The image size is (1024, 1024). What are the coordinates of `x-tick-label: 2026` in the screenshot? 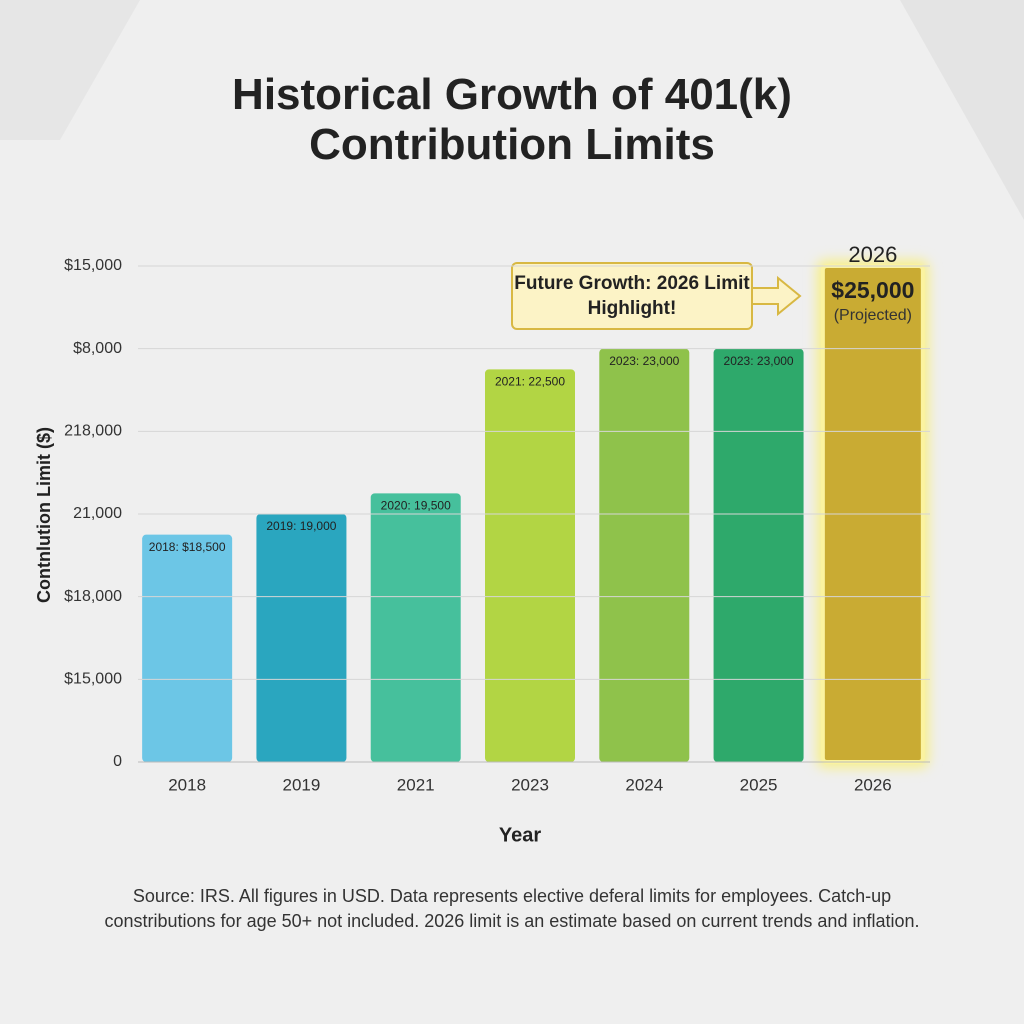 It's located at (873, 784).